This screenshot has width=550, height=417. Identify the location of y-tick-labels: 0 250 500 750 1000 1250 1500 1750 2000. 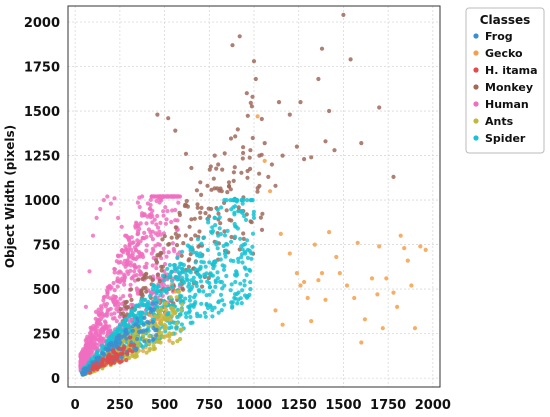
(42, 201).